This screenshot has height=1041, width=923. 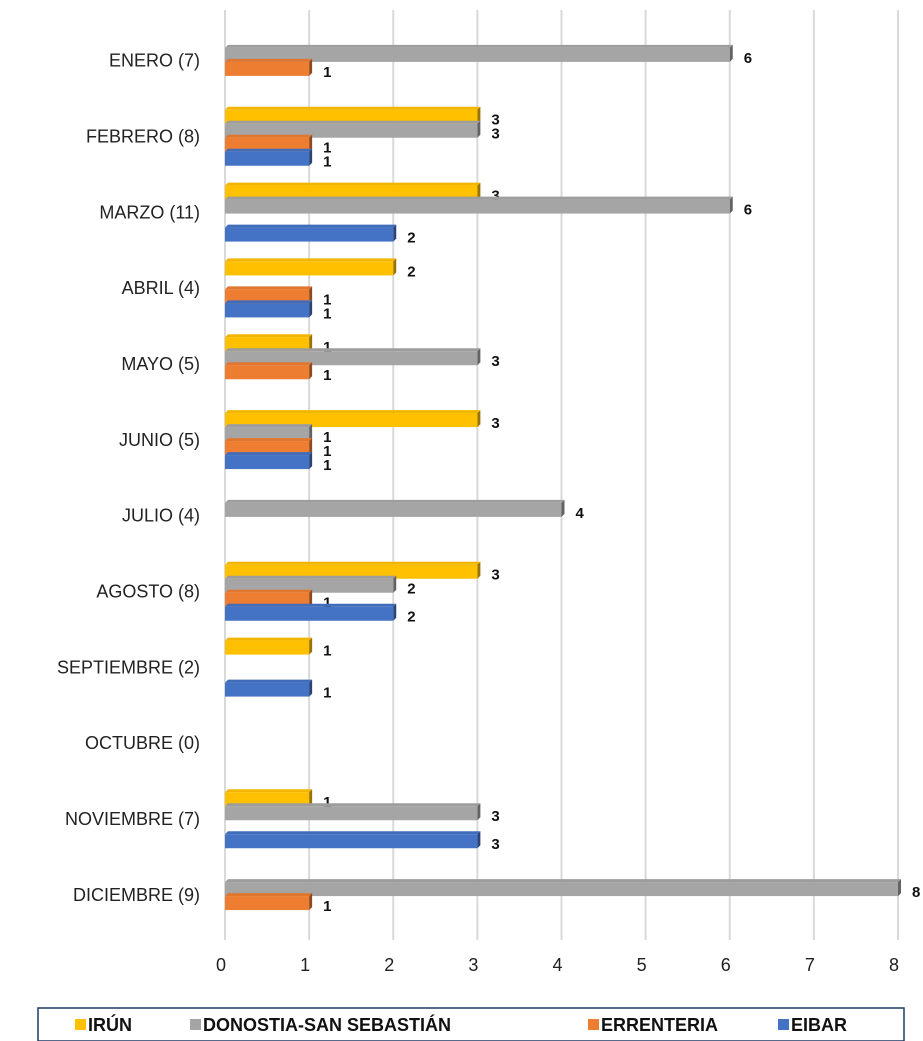 I want to click on legend-label: EIBAR, so click(x=819, y=1025).